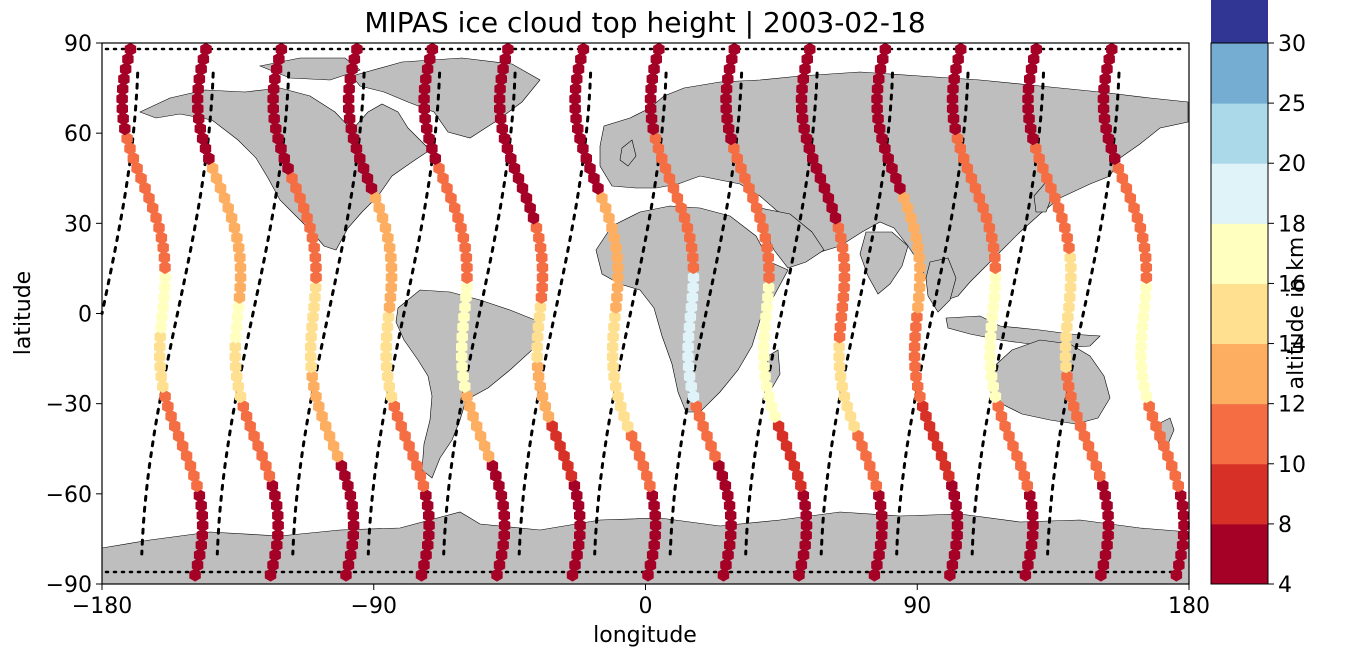  Describe the element at coordinates (309, 69) in the screenshot. I see `arctic-islands-landmass` at that location.